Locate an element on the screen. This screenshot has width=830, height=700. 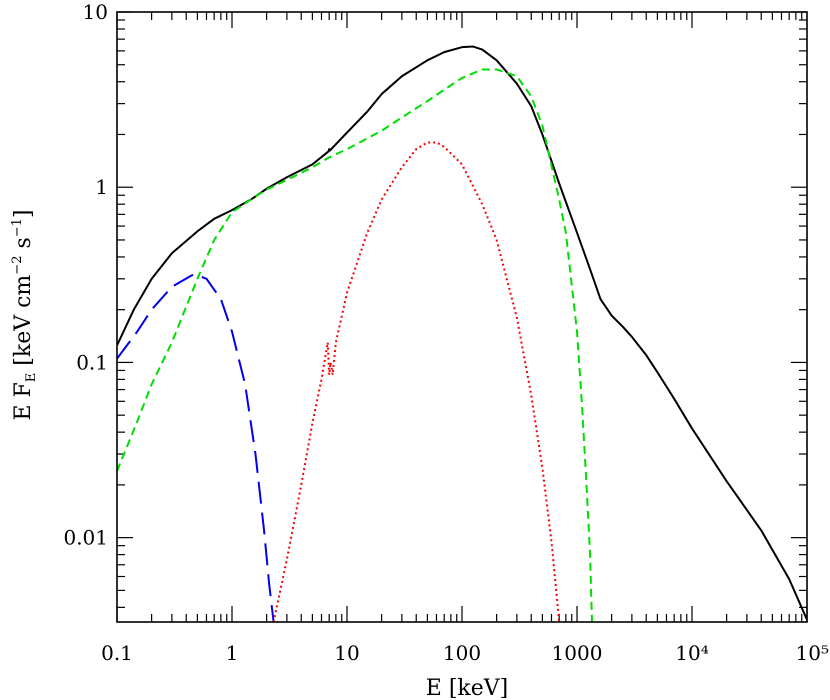
y-tick-label: 10 is located at coordinates (95, 12).